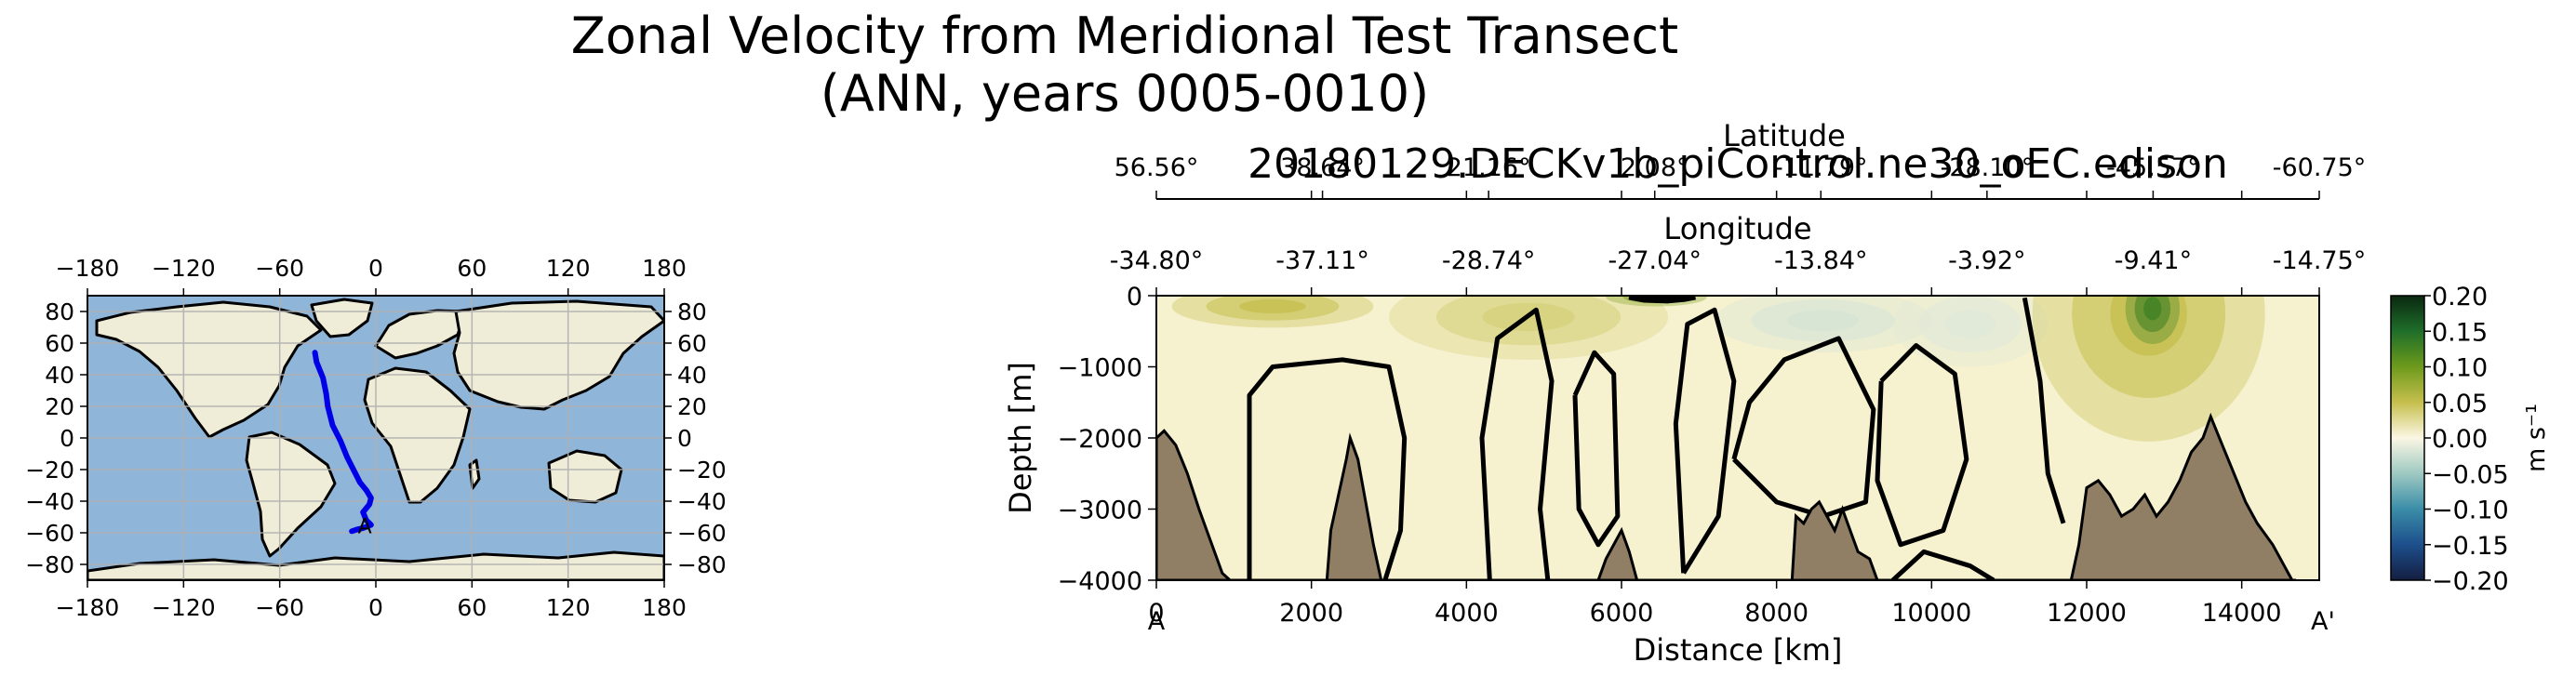 This screenshot has width=2576, height=689. What do you see at coordinates (1655, 260) in the screenshot?
I see `longitude-tick-label: -27.04°` at bounding box center [1655, 260].